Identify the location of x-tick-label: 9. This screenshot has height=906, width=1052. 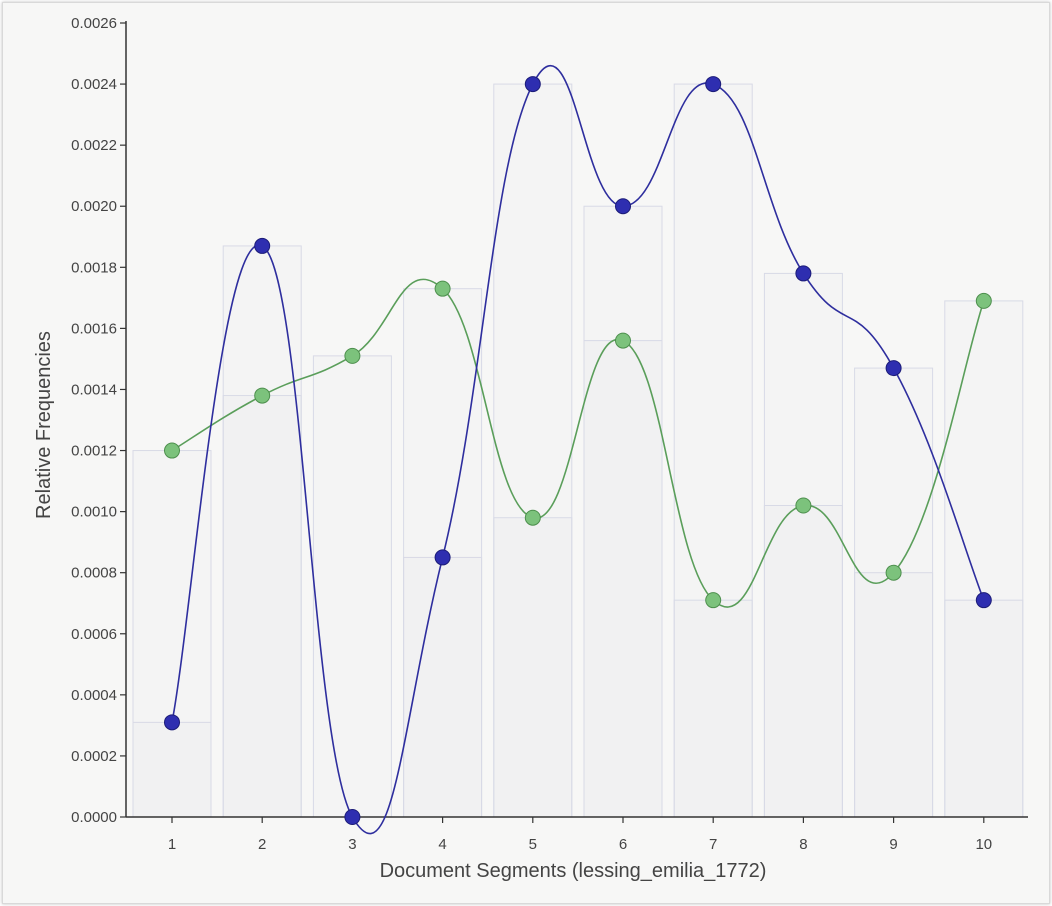
(893, 844).